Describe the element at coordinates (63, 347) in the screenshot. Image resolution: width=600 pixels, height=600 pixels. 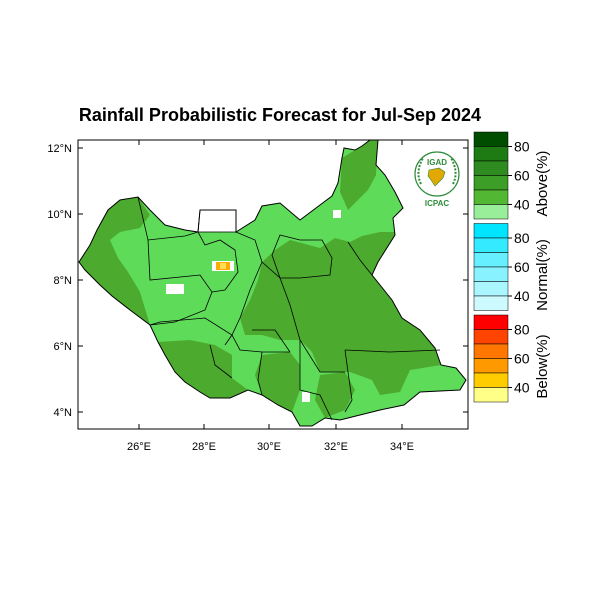
I see `lat-tick-label: 6°N` at that location.